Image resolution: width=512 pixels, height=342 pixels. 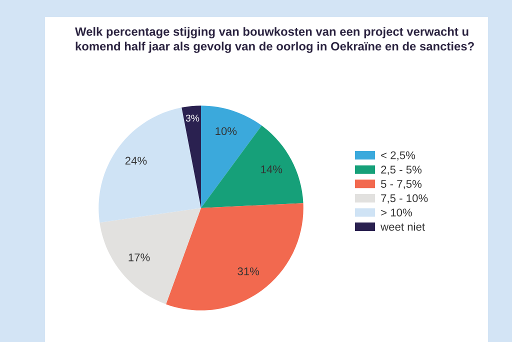 I want to click on data-label: 14%, so click(x=271, y=169).